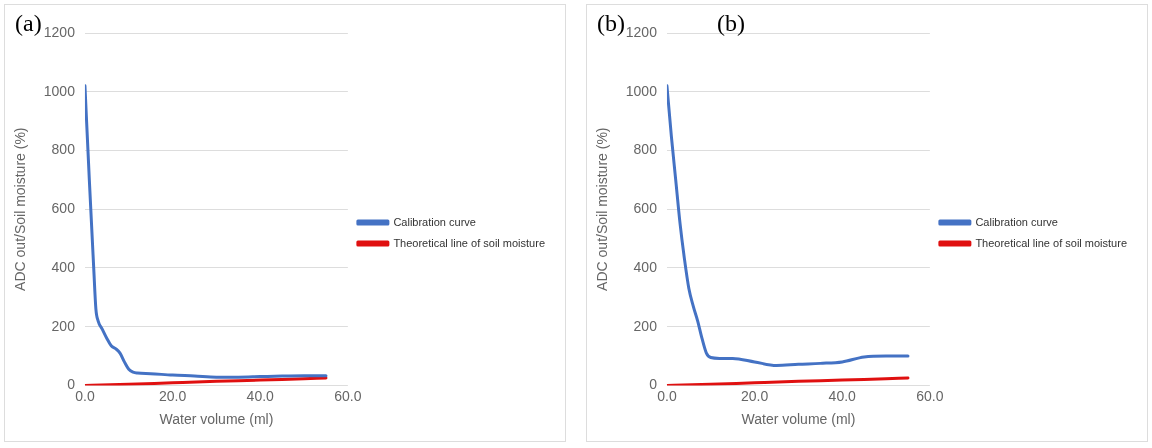 Image resolution: width=1152 pixels, height=448 pixels. I want to click on text: (a), so click(28, 23).